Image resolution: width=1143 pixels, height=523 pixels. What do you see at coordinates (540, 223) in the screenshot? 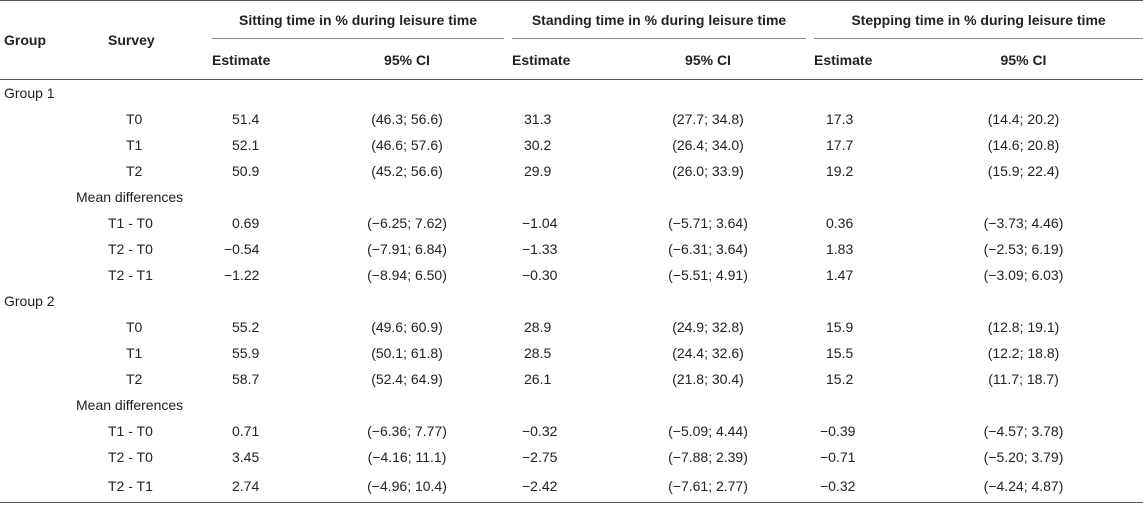
I see `standing-estimate-cell: −1.04` at bounding box center [540, 223].